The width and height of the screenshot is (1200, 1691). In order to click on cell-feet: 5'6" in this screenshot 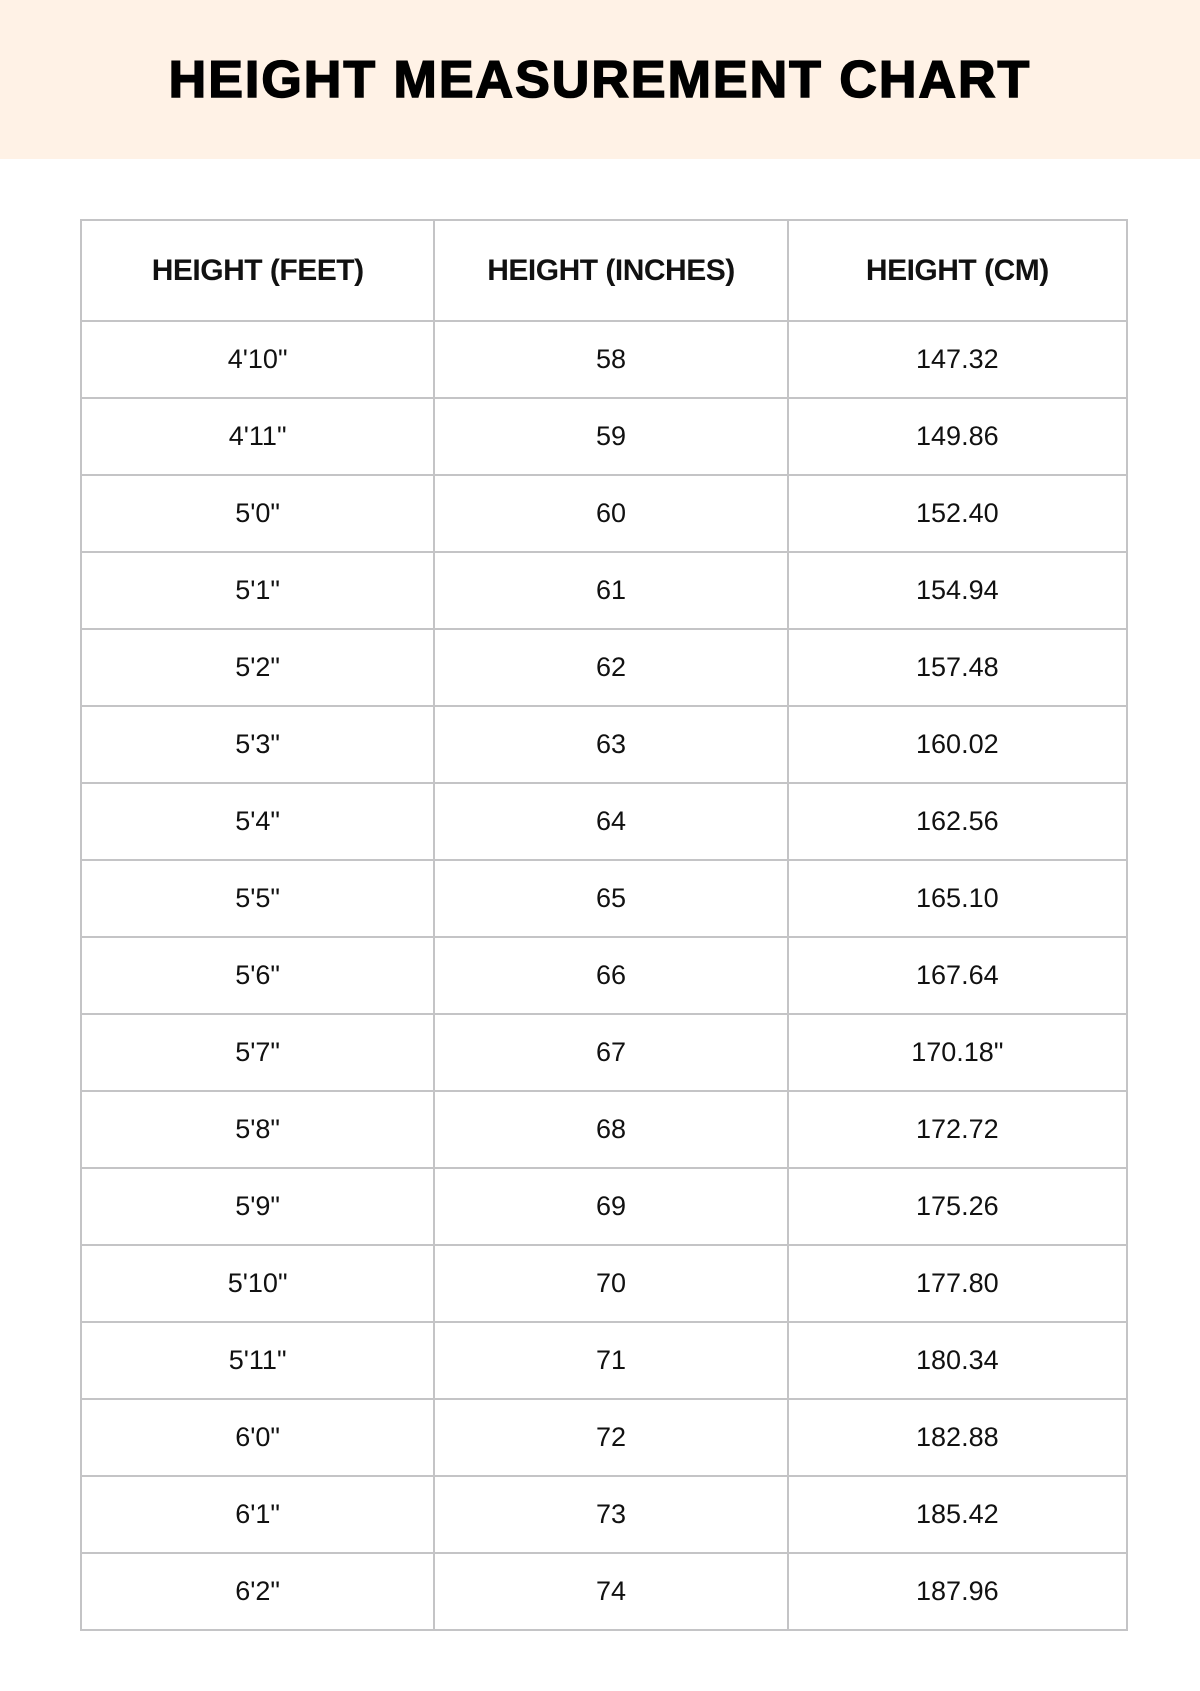, I will do `click(257, 975)`.